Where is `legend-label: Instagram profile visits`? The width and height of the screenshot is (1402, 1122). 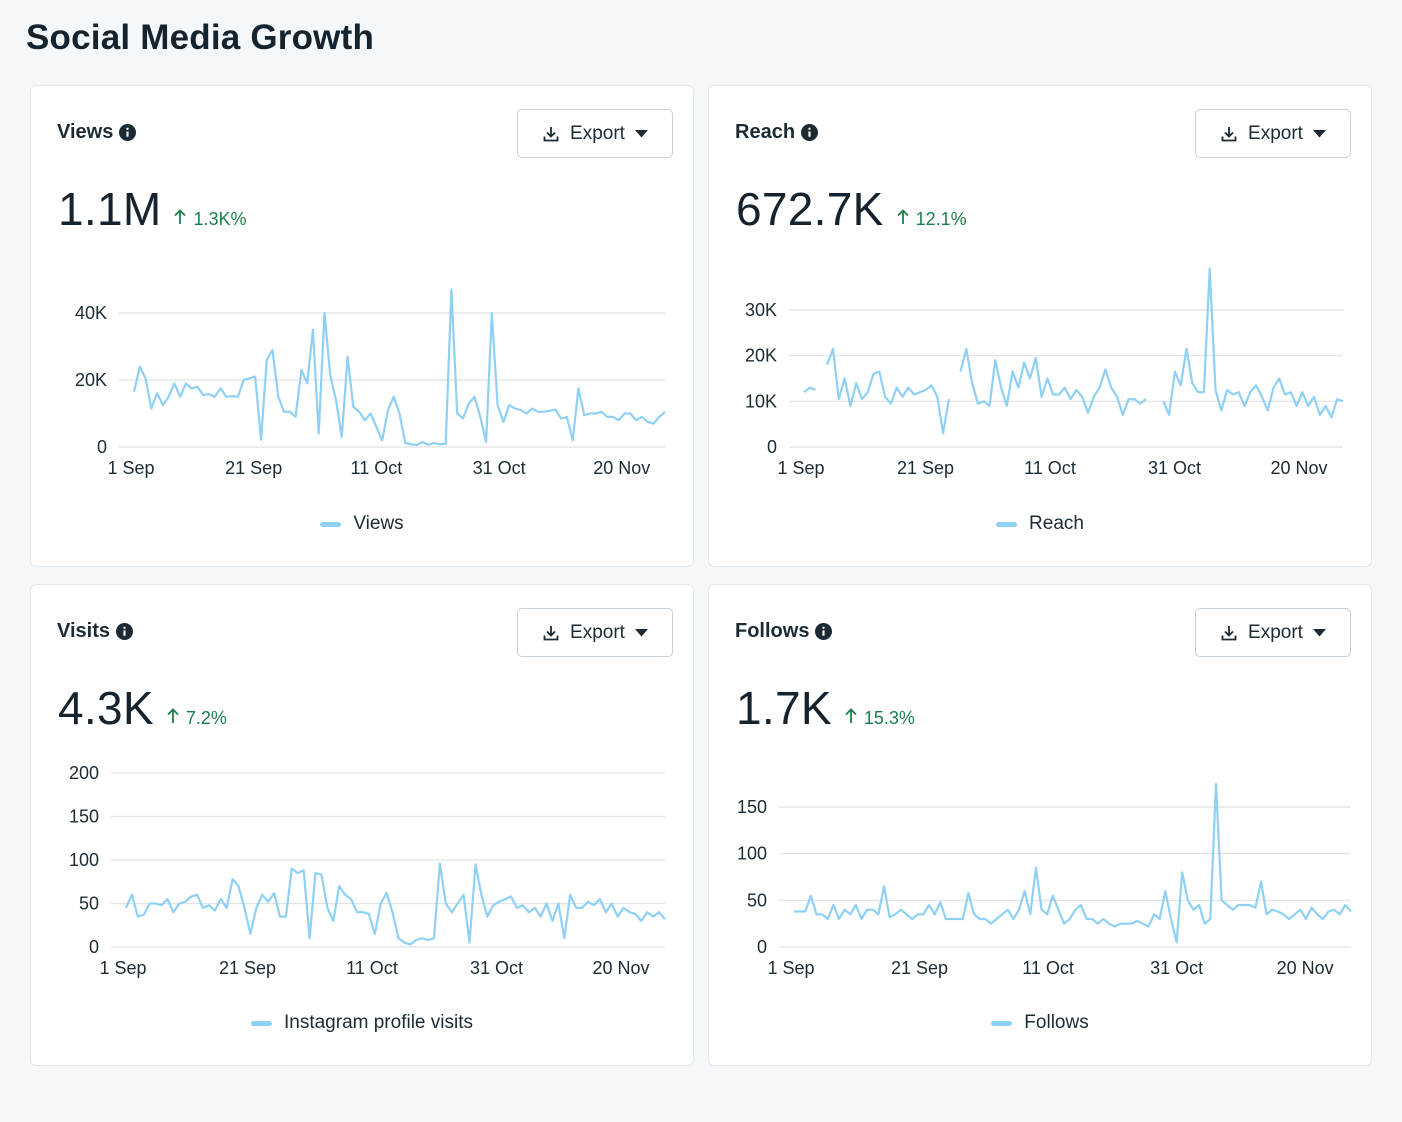 legend-label: Instagram profile visits is located at coordinates (378, 1022).